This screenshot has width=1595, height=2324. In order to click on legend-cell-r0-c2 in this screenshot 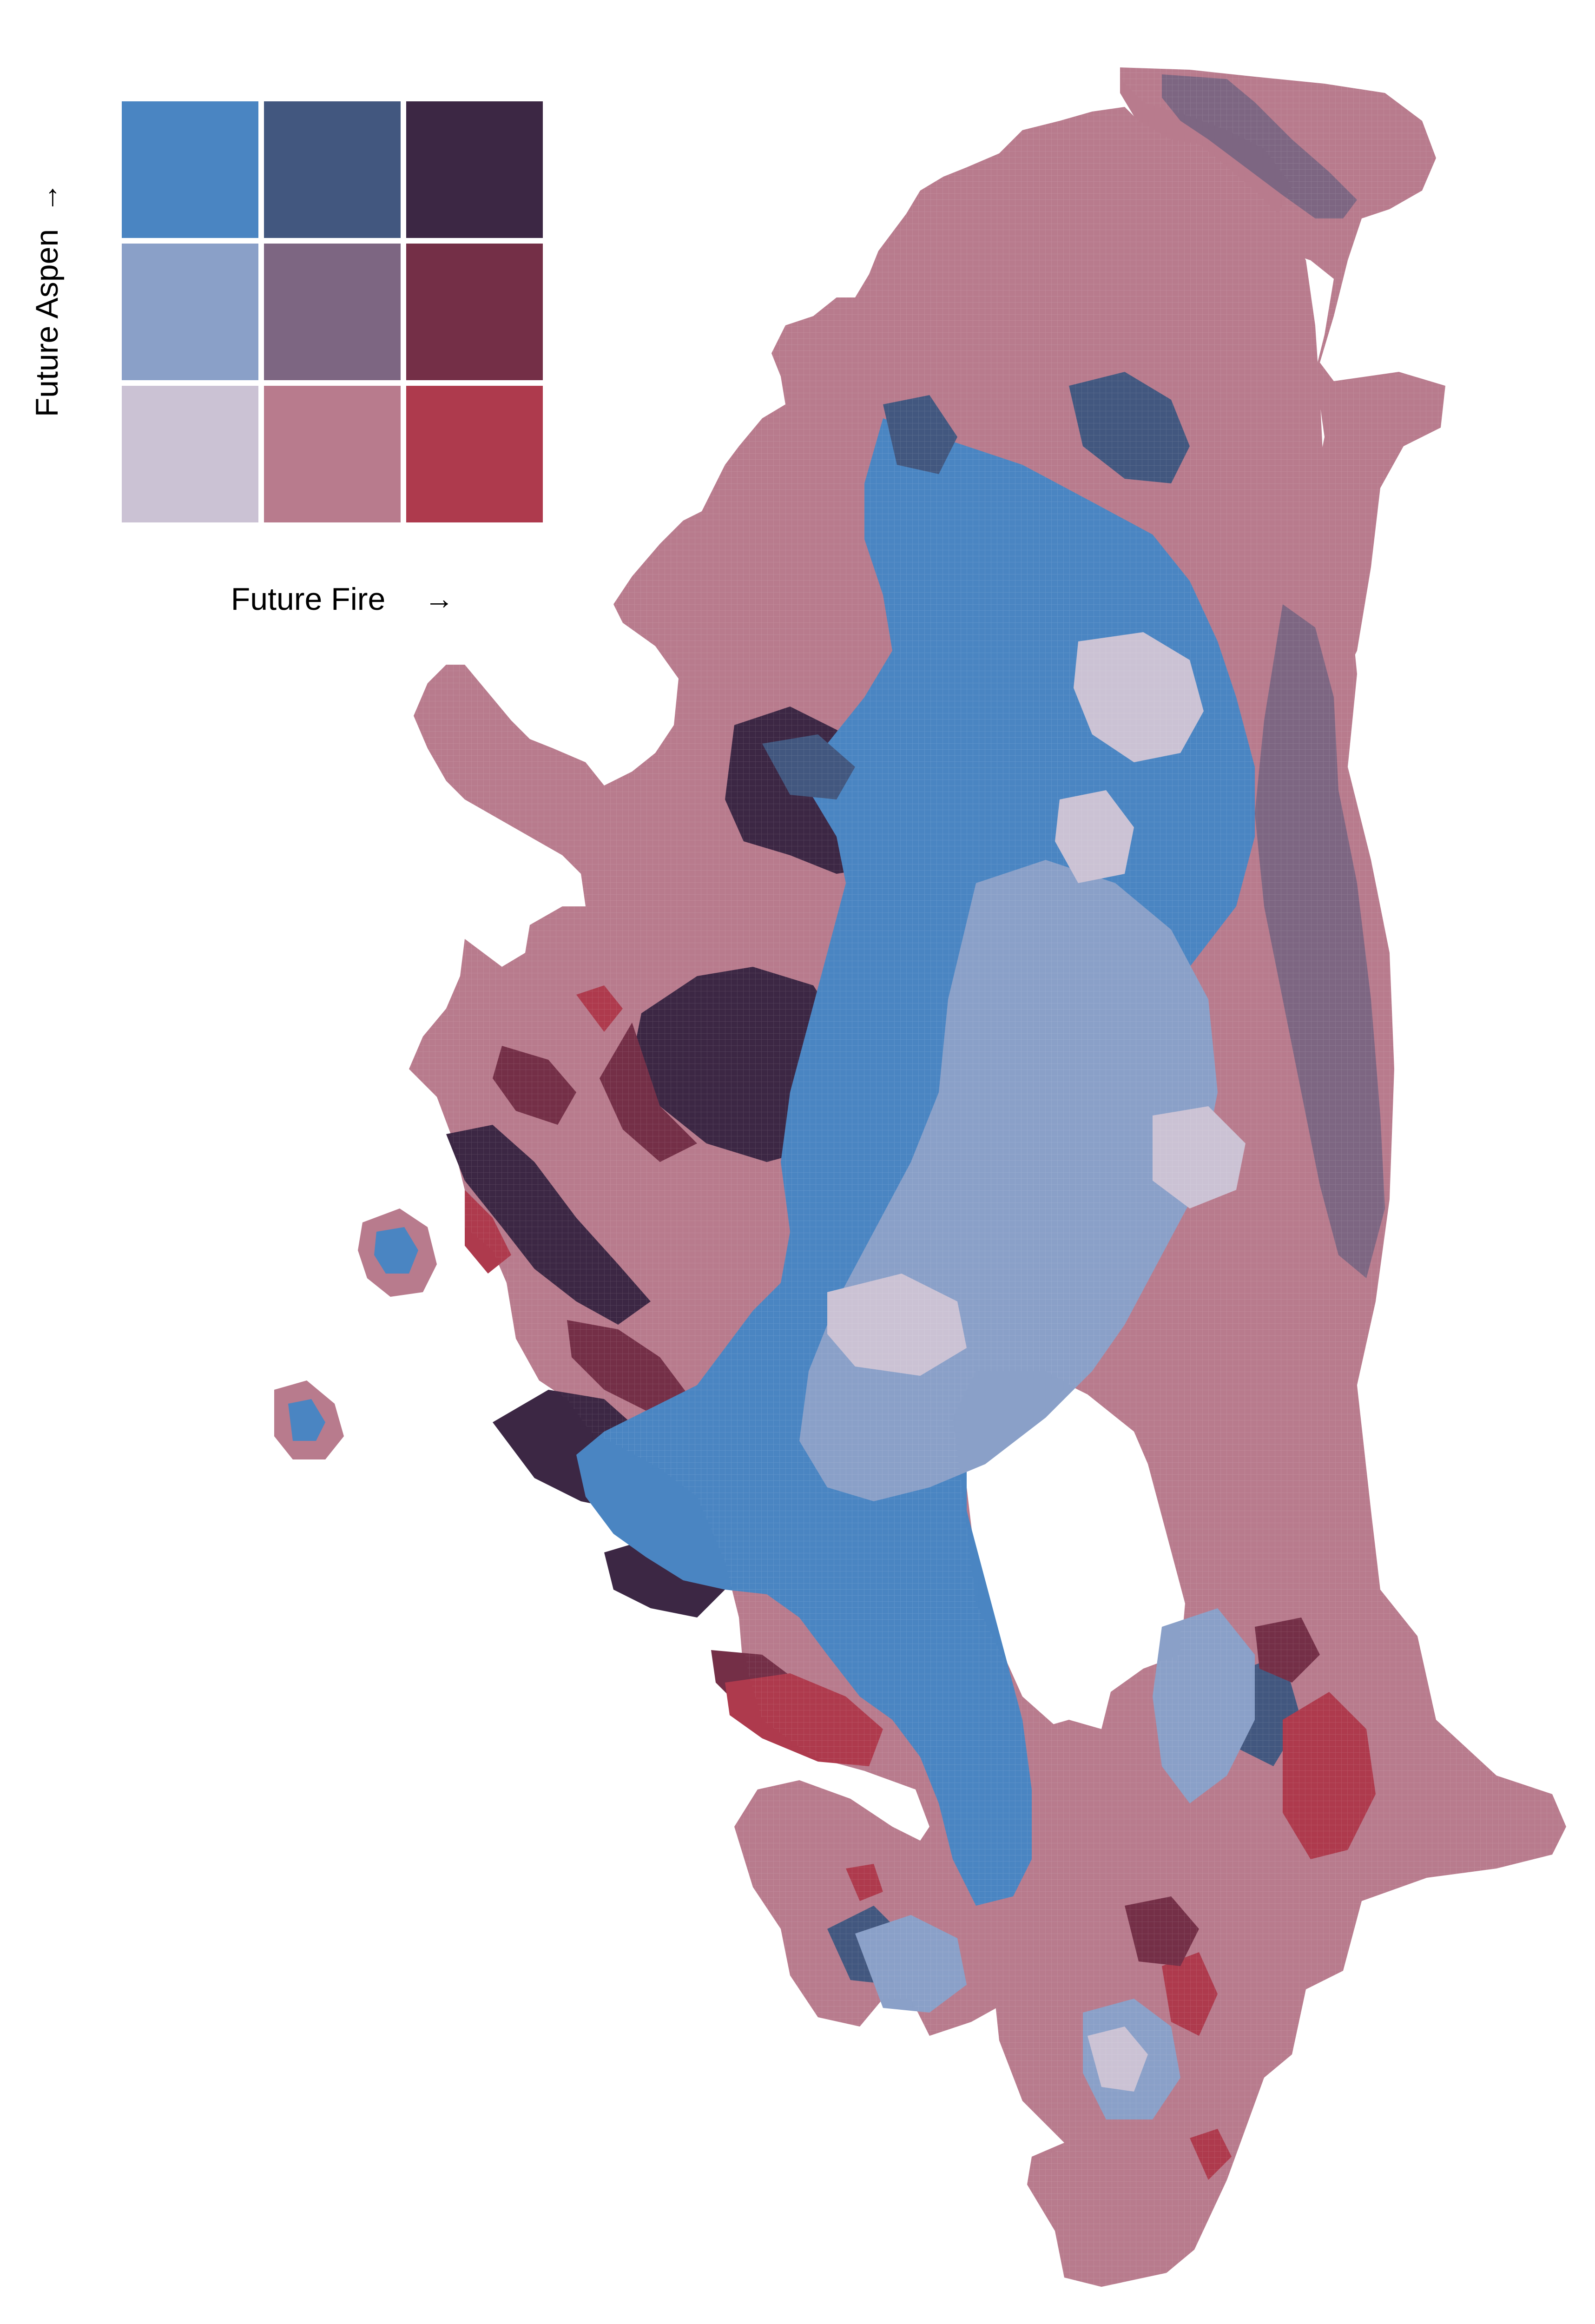, I will do `click(474, 169)`.